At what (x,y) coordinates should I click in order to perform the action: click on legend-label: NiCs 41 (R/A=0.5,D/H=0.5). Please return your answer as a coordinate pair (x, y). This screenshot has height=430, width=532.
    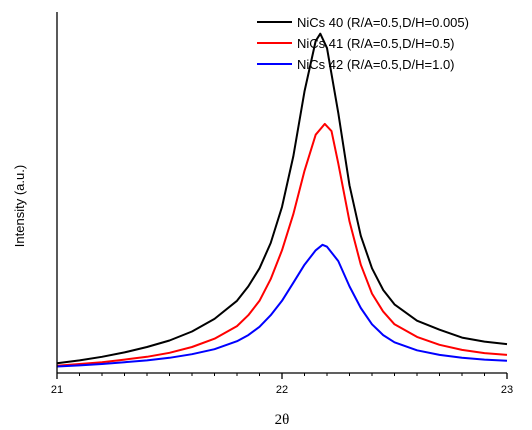
    Looking at the image, I should click on (376, 43).